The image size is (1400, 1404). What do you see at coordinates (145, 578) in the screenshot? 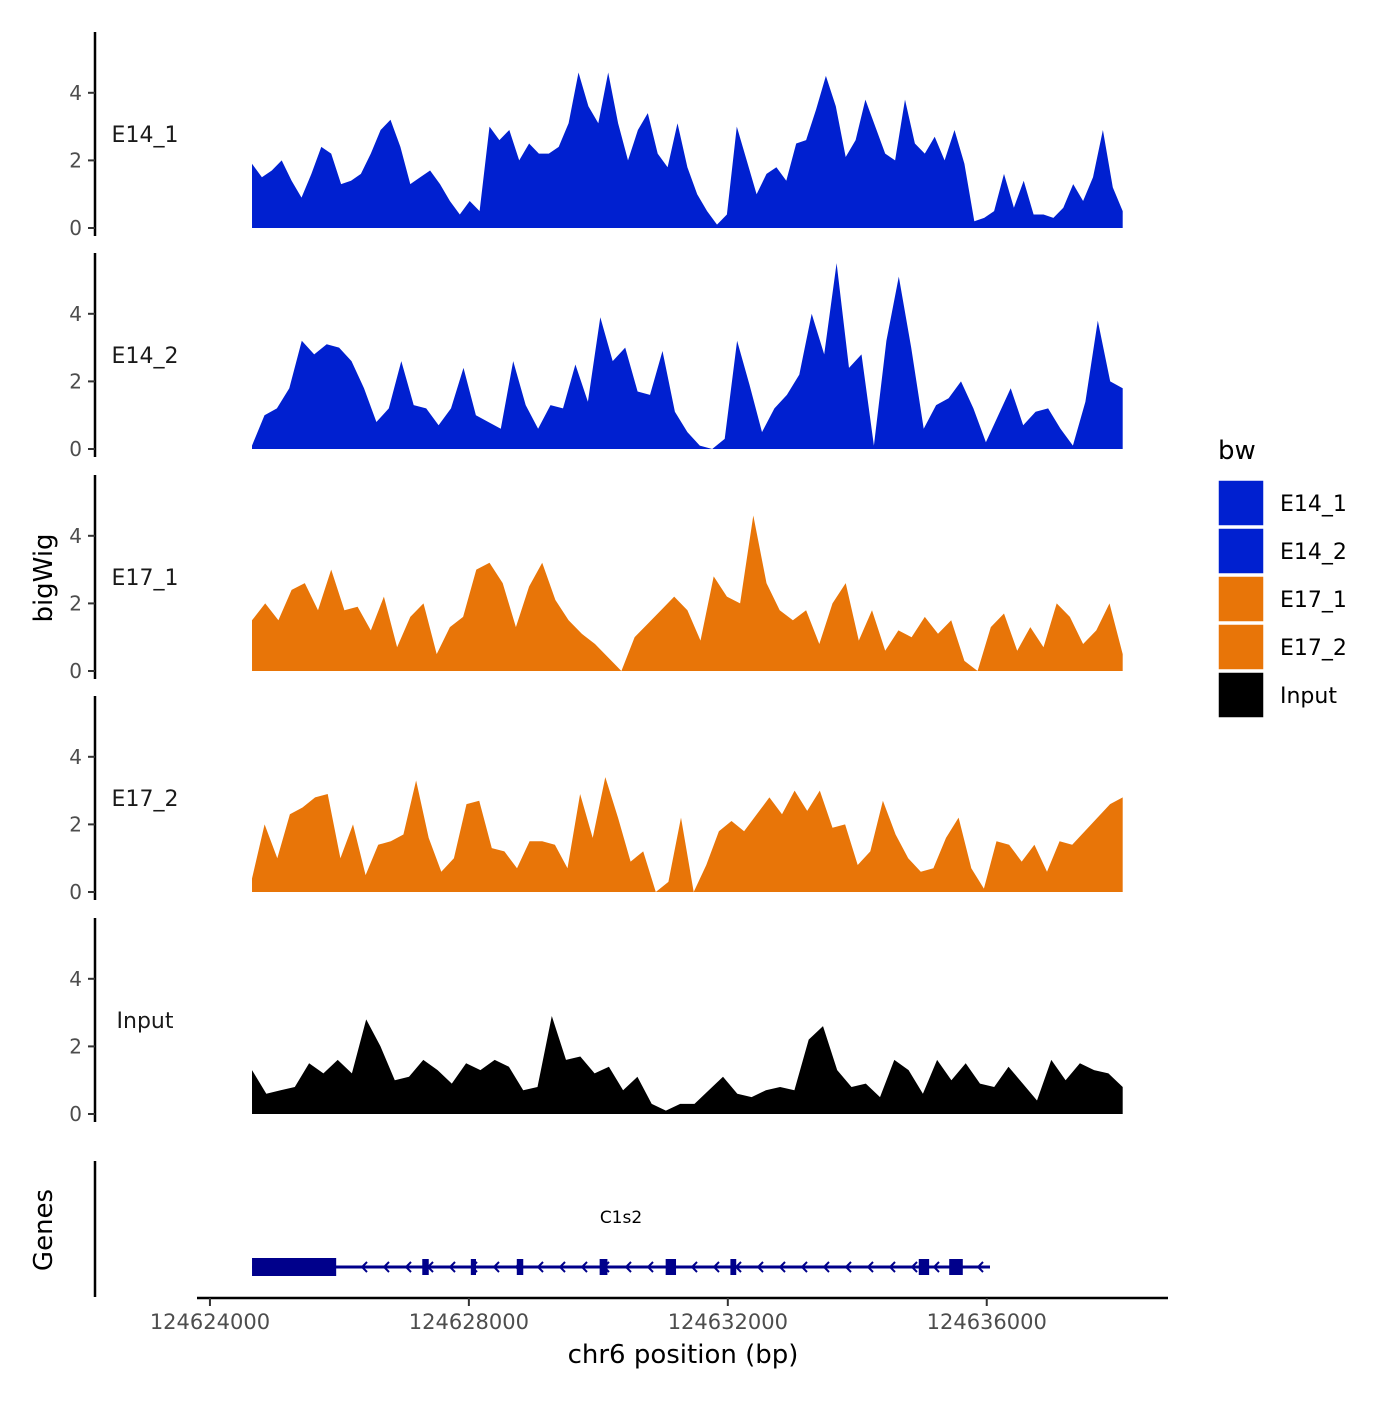
I see `track-label-E17_1: E17_1` at bounding box center [145, 578].